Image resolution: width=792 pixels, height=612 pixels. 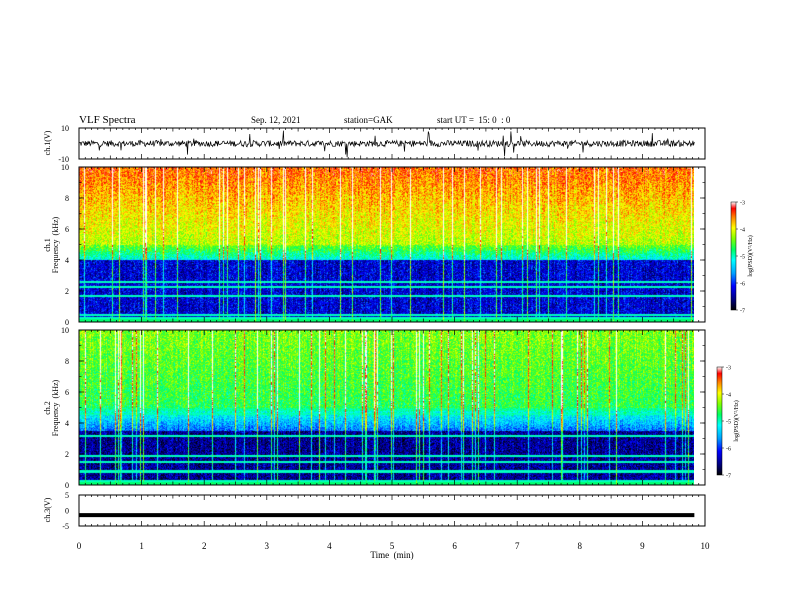 What do you see at coordinates (65, 128) in the screenshot?
I see `ch1-waveform-ytick-top: 10` at bounding box center [65, 128].